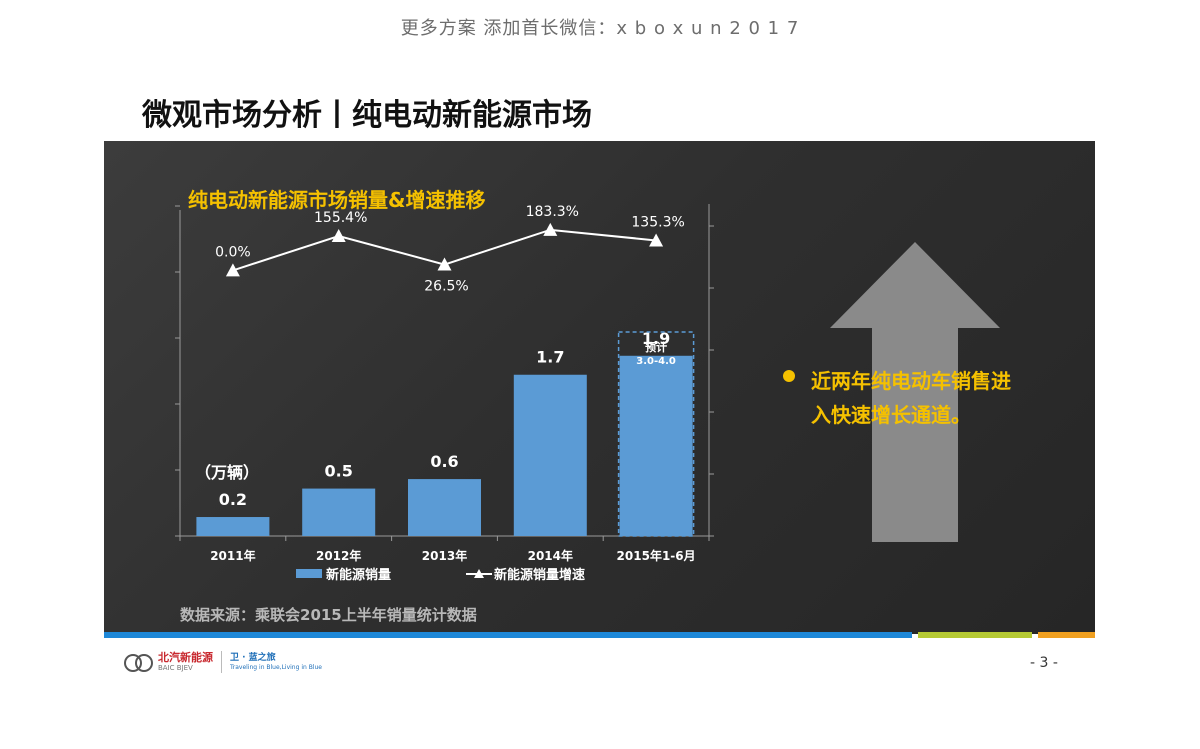 Image resolution: width=1200 pixels, height=749 pixels. I want to click on forecast-dashed-box, so click(656, 434).